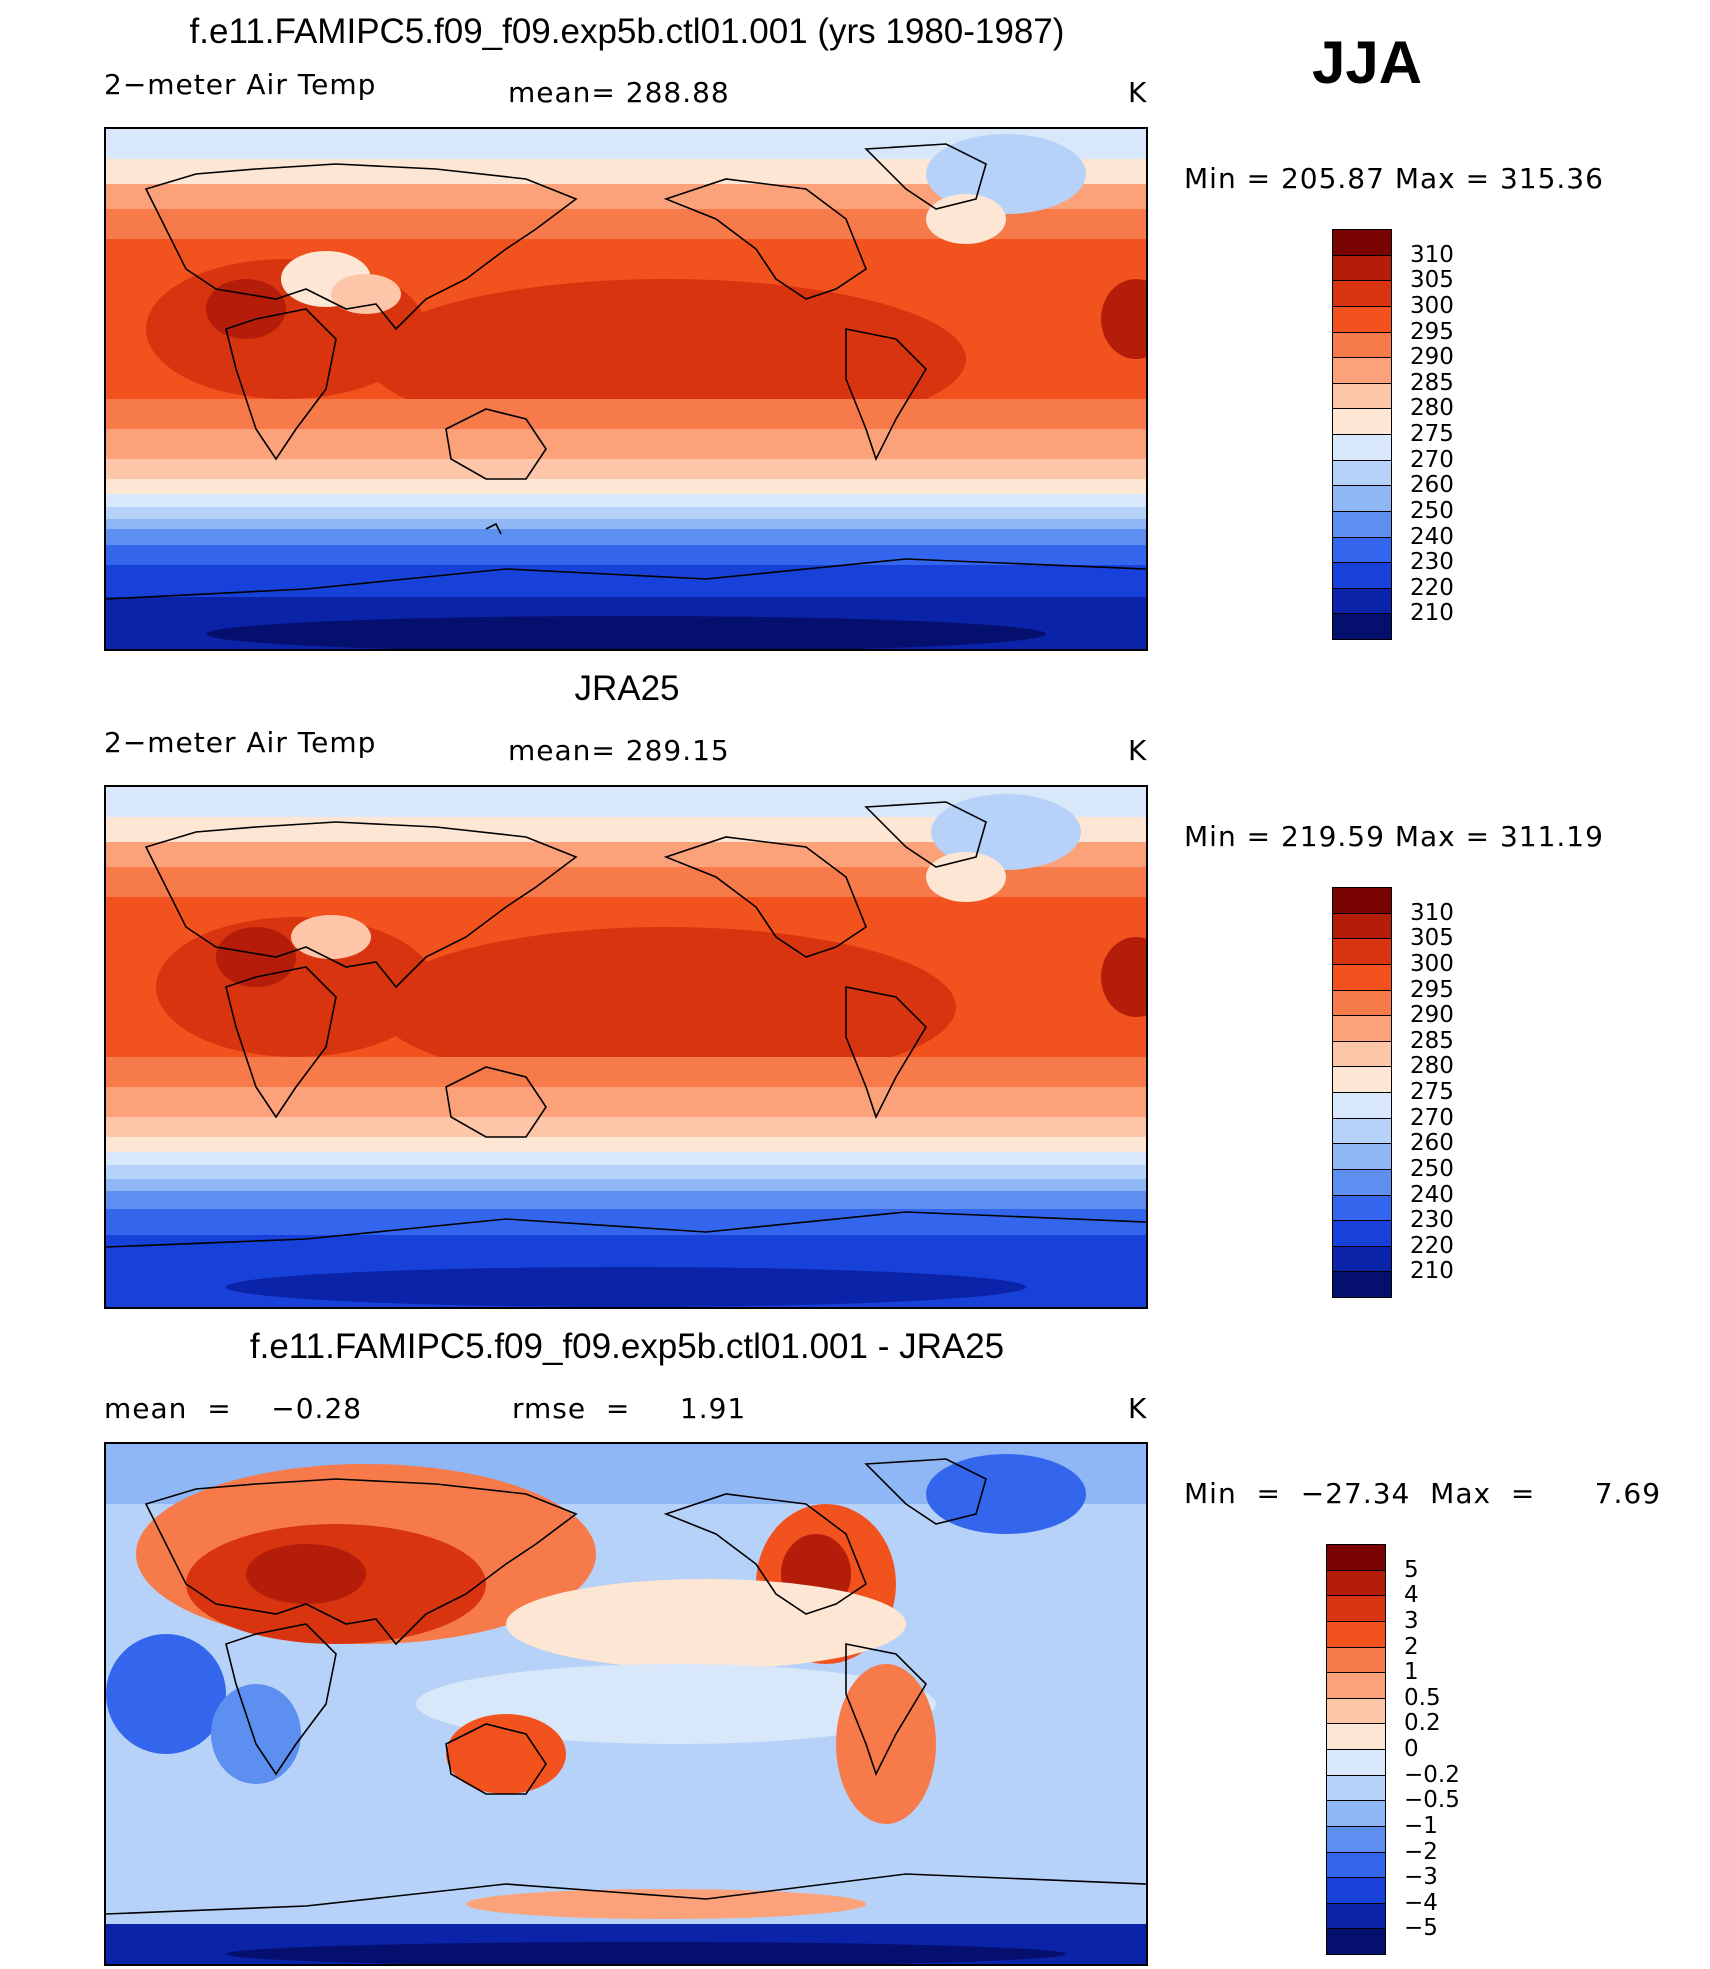 This screenshot has height=1969, width=1710. Describe the element at coordinates (1422, 1723) in the screenshot. I see `colorbar-tick-label: 0.2` at that location.